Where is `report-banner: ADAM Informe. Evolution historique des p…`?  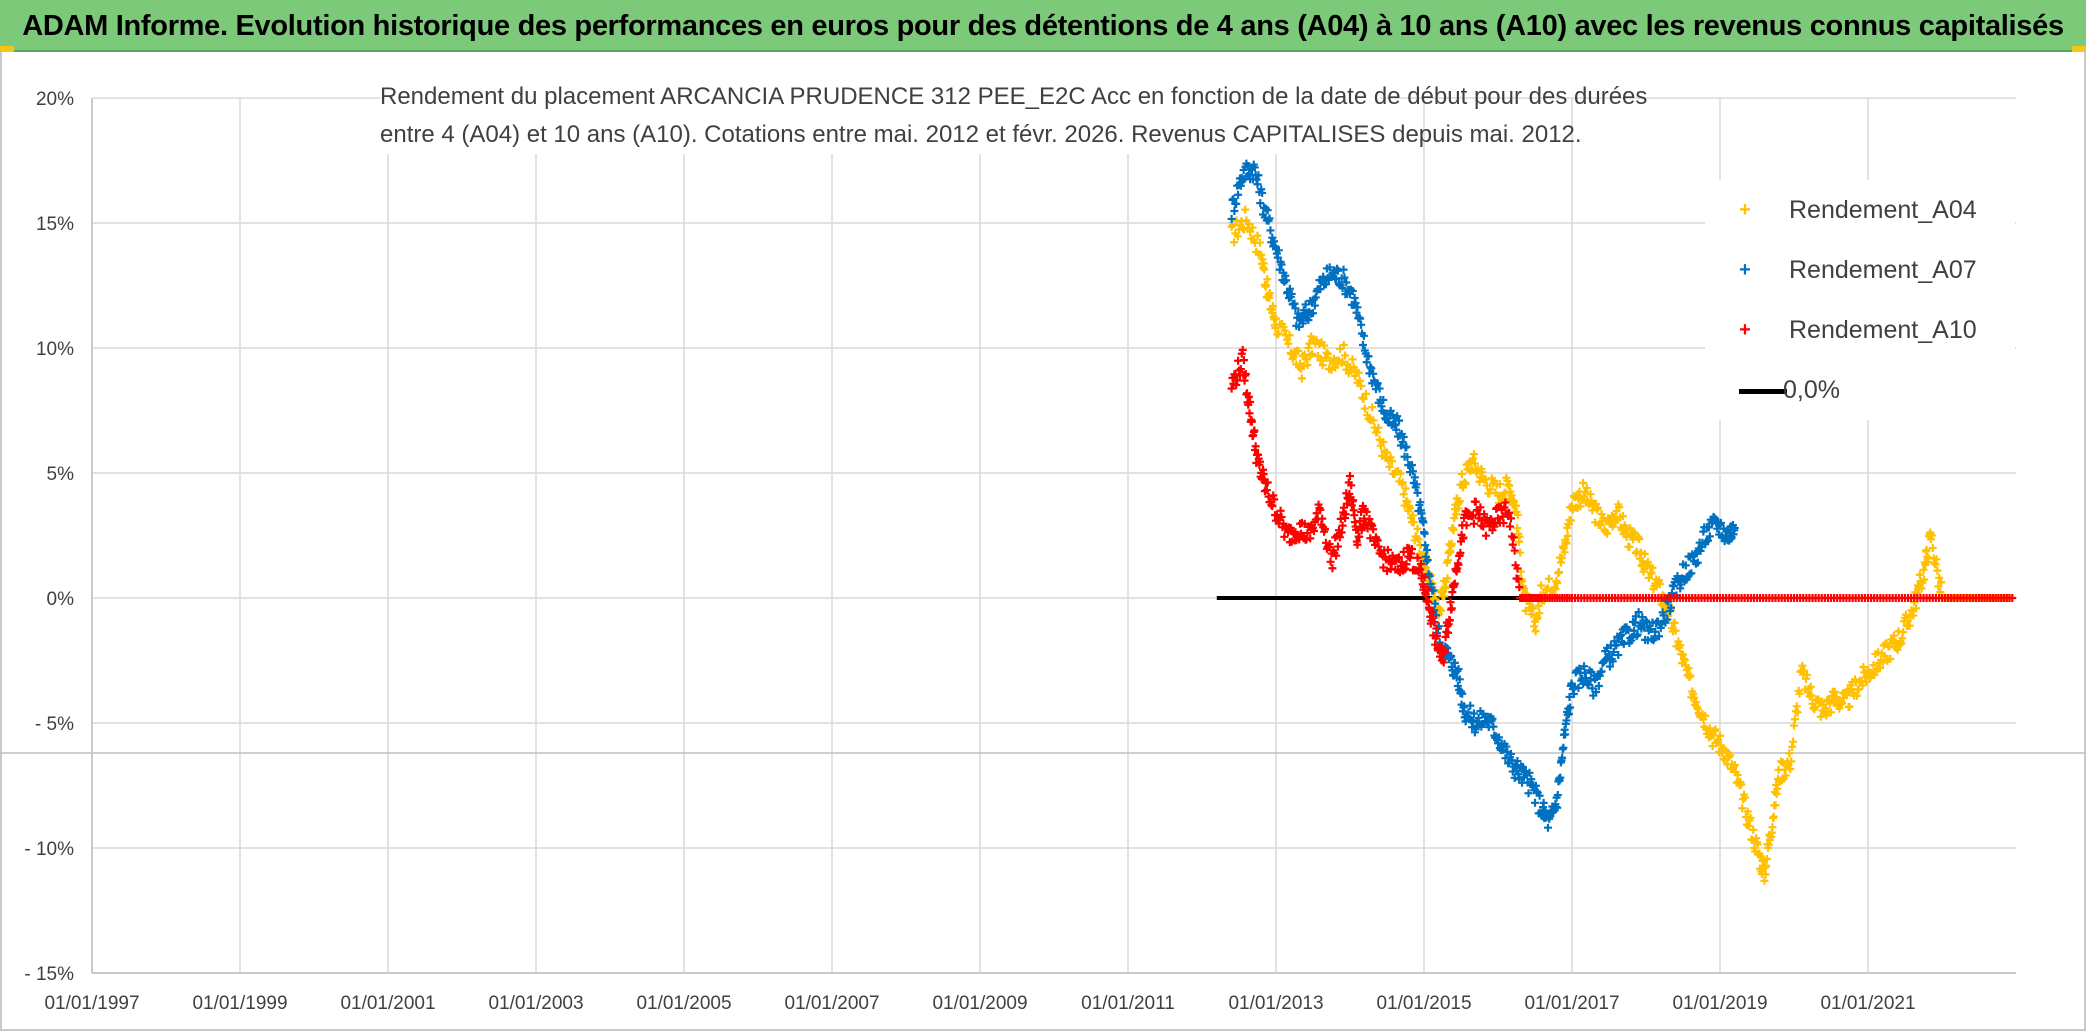
report-banner: ADAM Informe. Evolution historique des p… is located at coordinates (1043, 26).